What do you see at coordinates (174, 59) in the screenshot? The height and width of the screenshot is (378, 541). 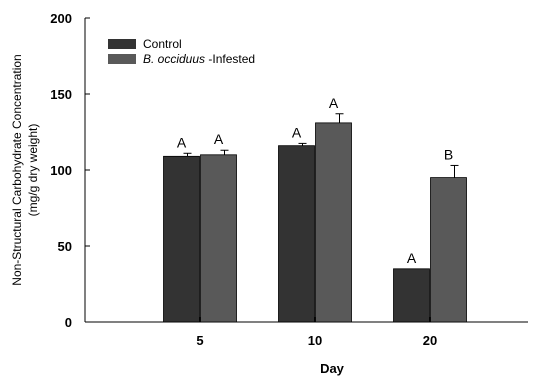 I see `legend-label-infested-italic: B. occiduus` at bounding box center [174, 59].